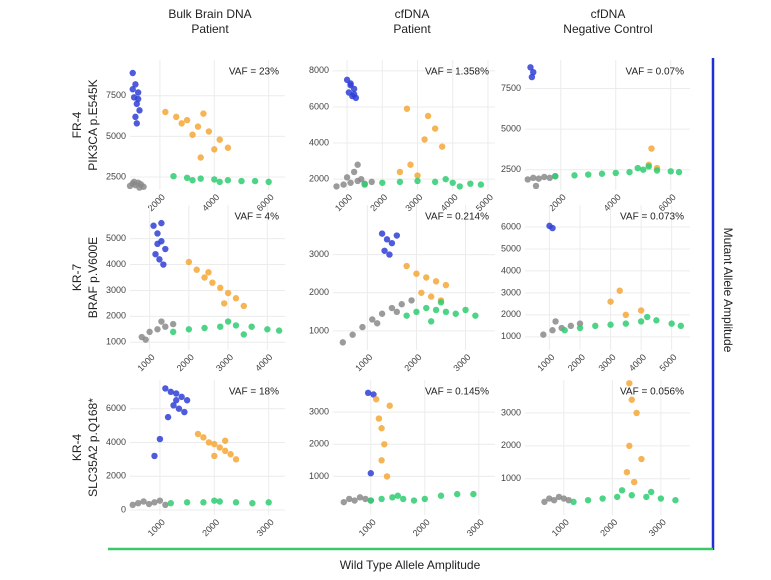  I want to click on y-tick-label: 5000, so click(511, 248).